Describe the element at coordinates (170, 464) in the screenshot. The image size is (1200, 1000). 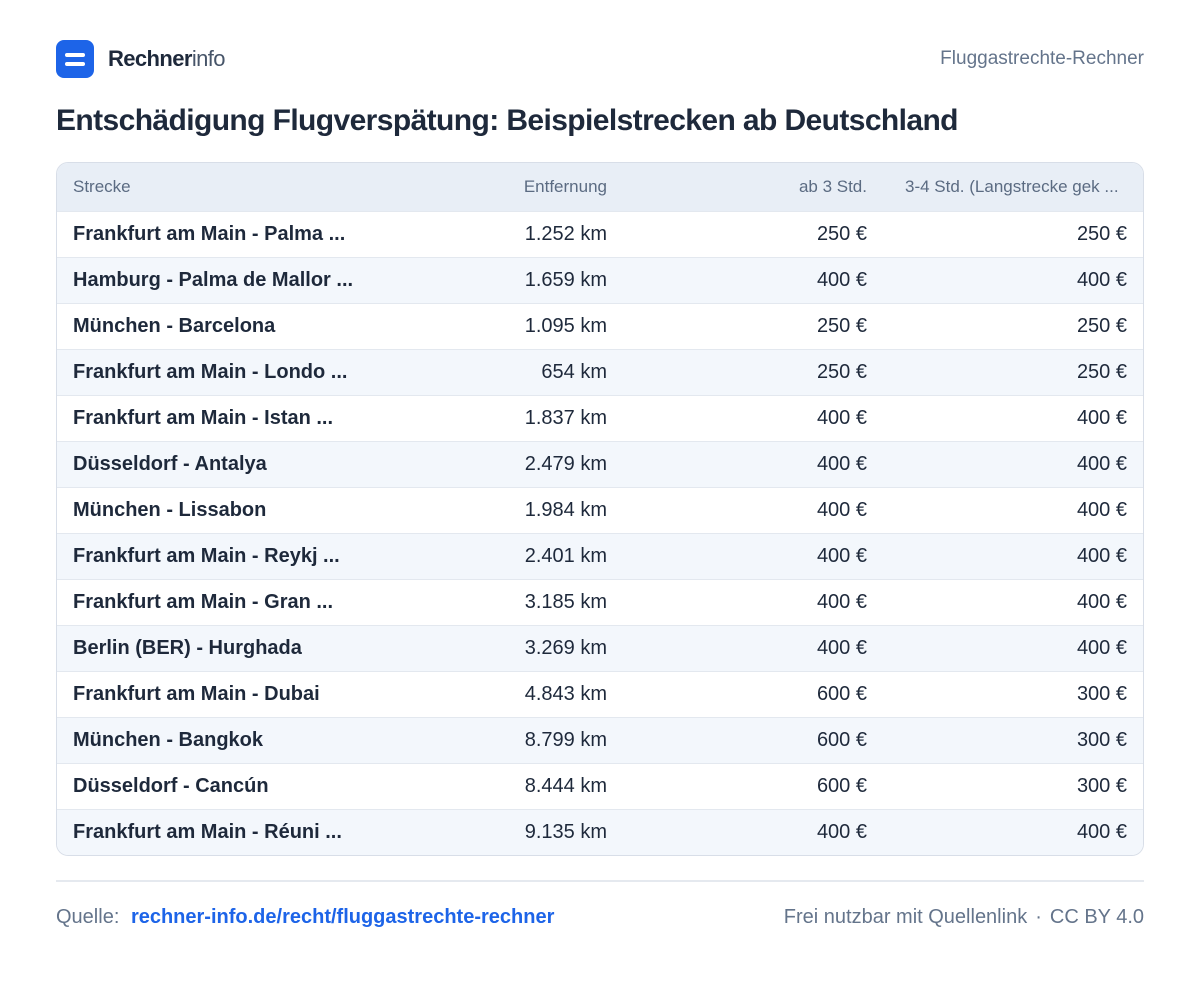
I see `route-cell: Düsseldorf - Antalya` at that location.